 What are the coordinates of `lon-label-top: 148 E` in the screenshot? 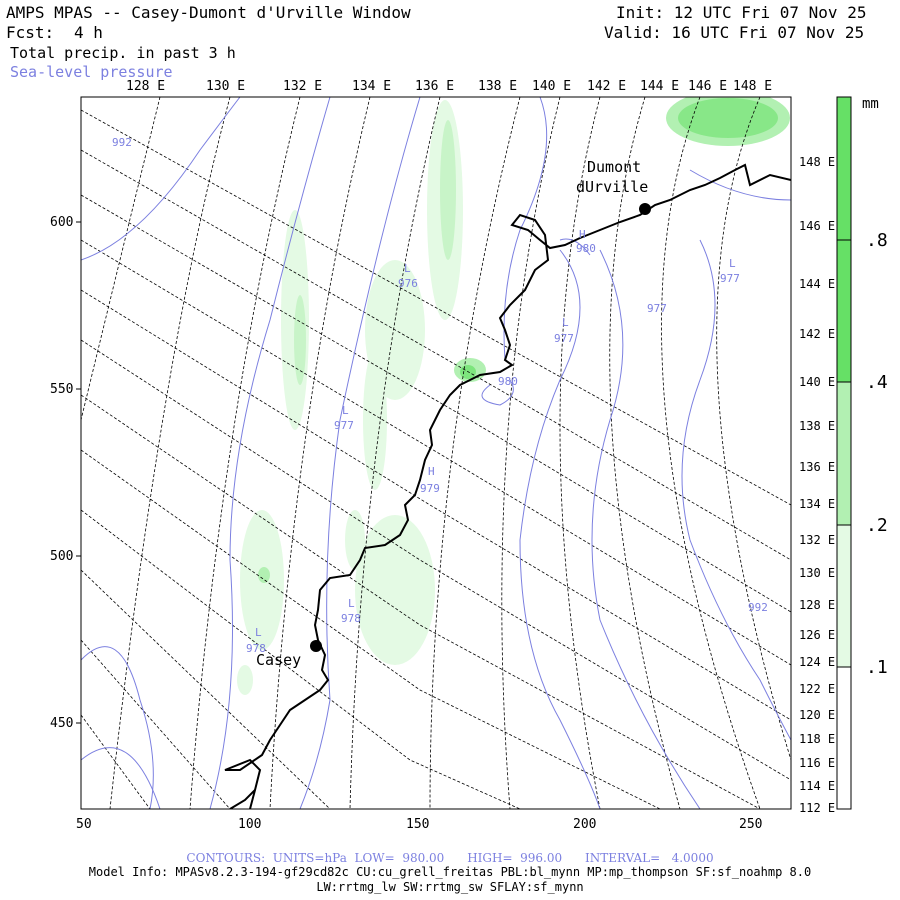 It's located at (752, 86).